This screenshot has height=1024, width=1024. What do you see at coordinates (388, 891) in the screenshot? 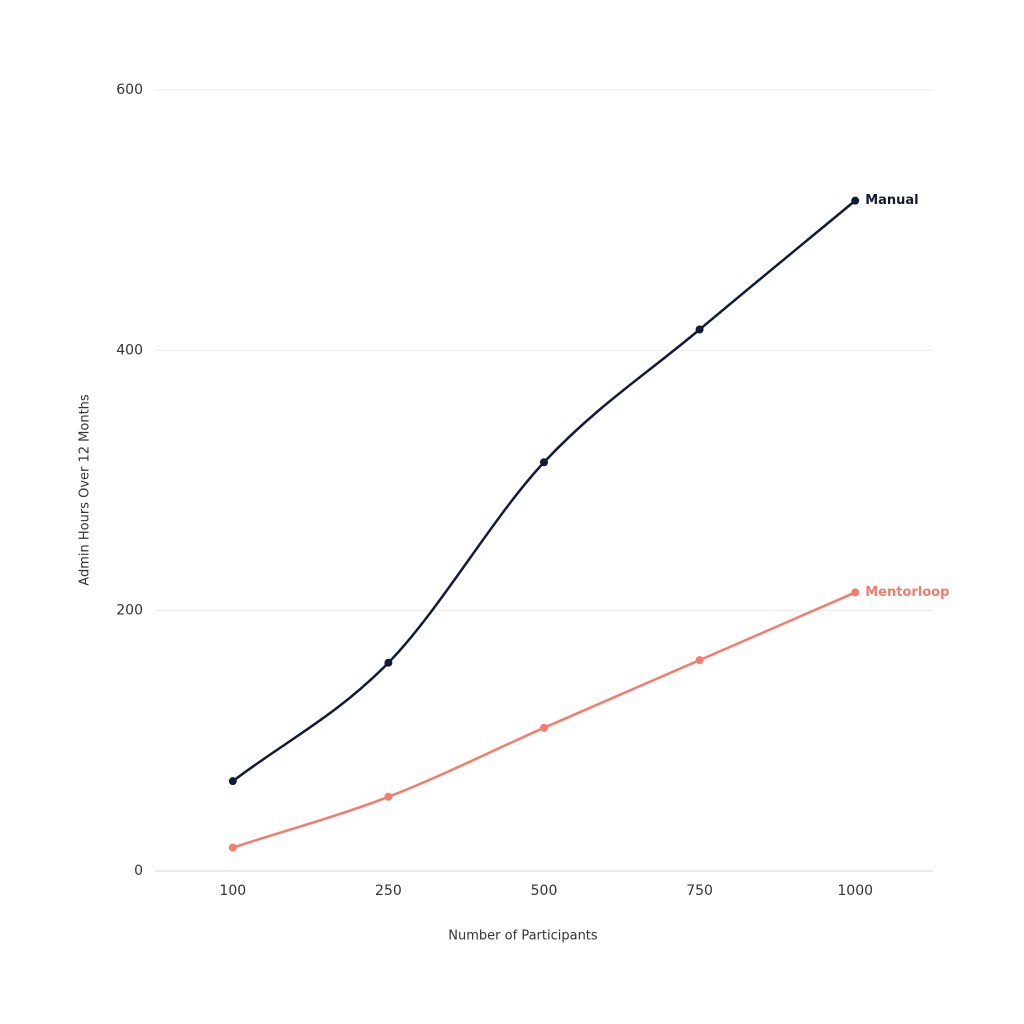
I see `x-tick-label: 250` at bounding box center [388, 891].